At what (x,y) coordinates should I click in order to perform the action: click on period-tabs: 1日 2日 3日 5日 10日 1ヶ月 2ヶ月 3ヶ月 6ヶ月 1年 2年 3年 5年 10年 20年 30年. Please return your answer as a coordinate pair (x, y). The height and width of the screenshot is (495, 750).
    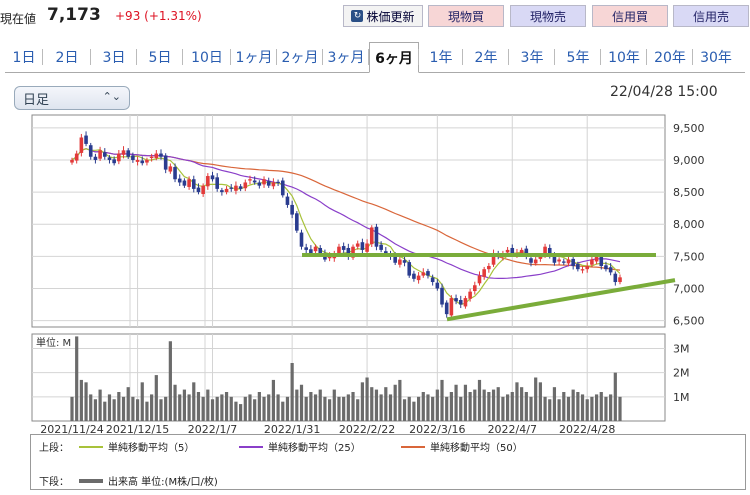
    Looking at the image, I should click on (375, 57).